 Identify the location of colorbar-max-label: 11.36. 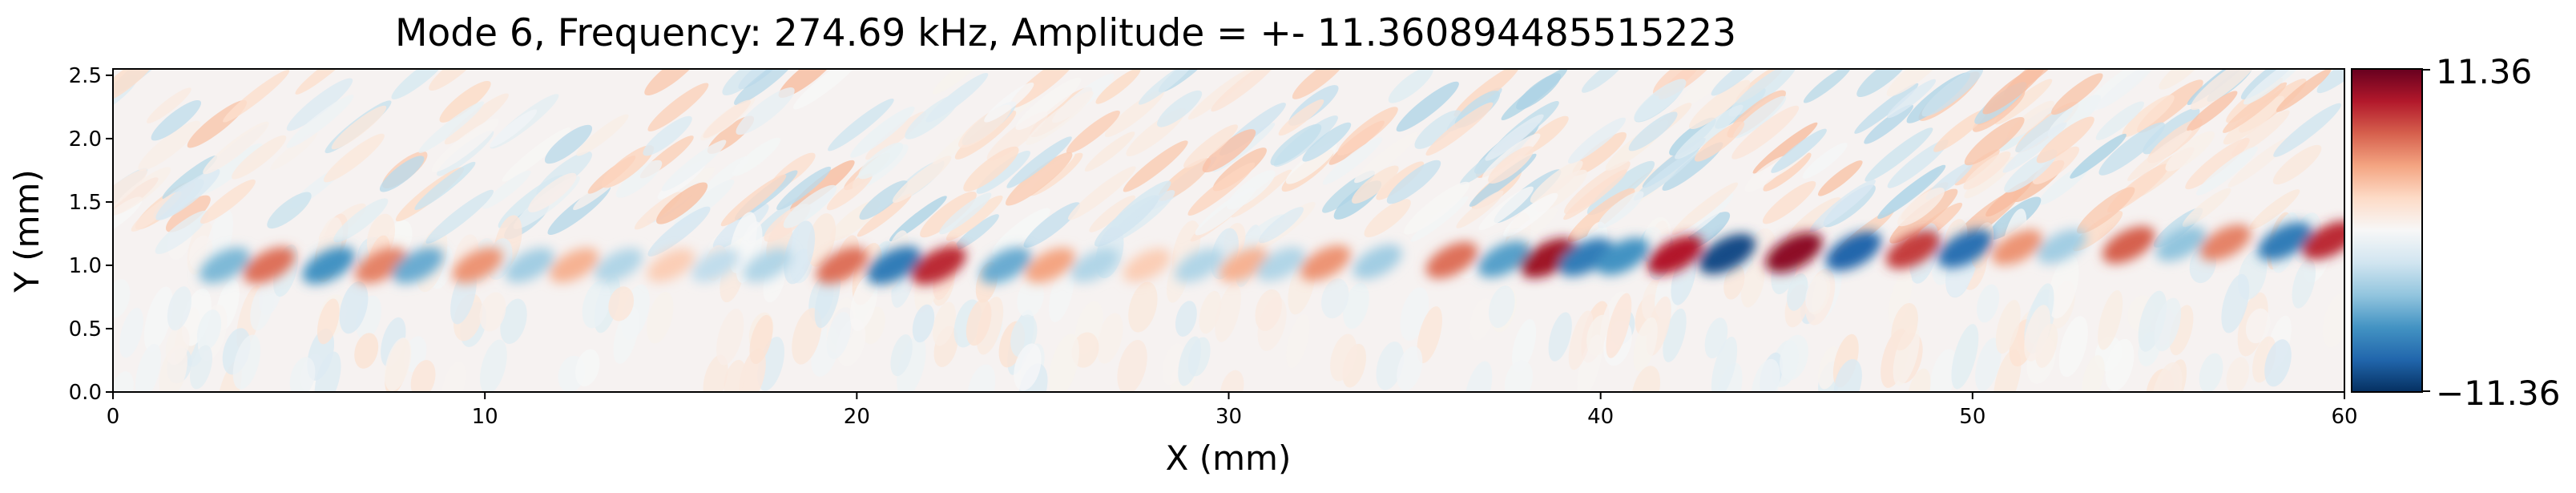
(2484, 71).